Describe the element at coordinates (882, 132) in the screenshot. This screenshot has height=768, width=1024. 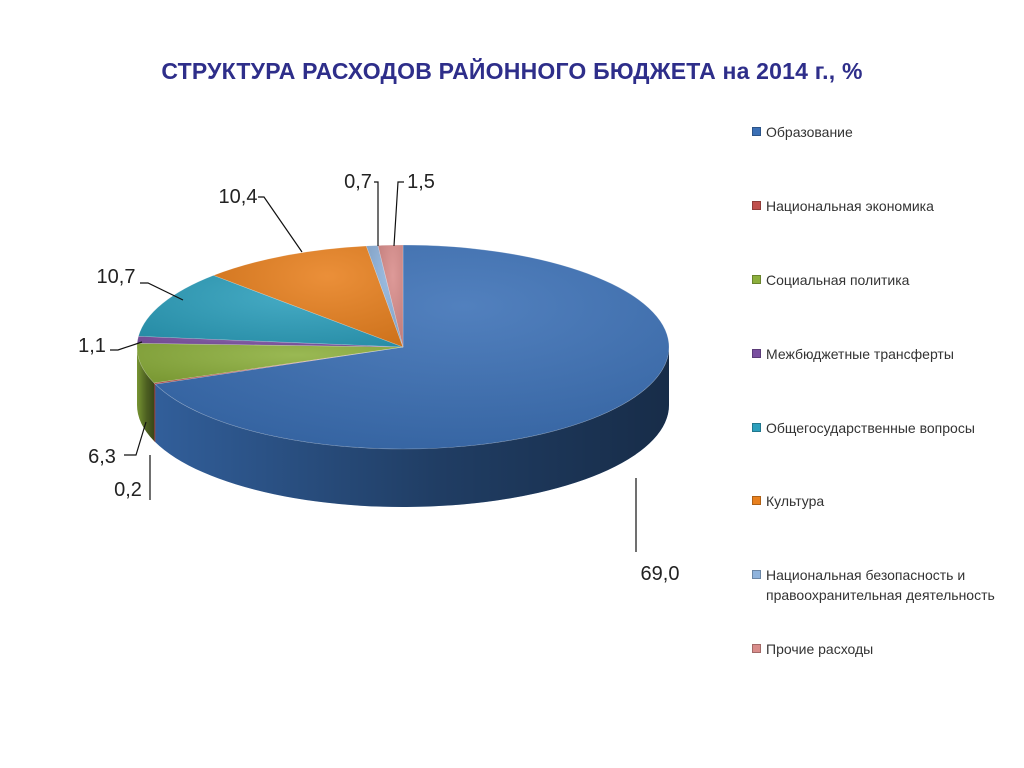
I see `legend-item: Образование` at that location.